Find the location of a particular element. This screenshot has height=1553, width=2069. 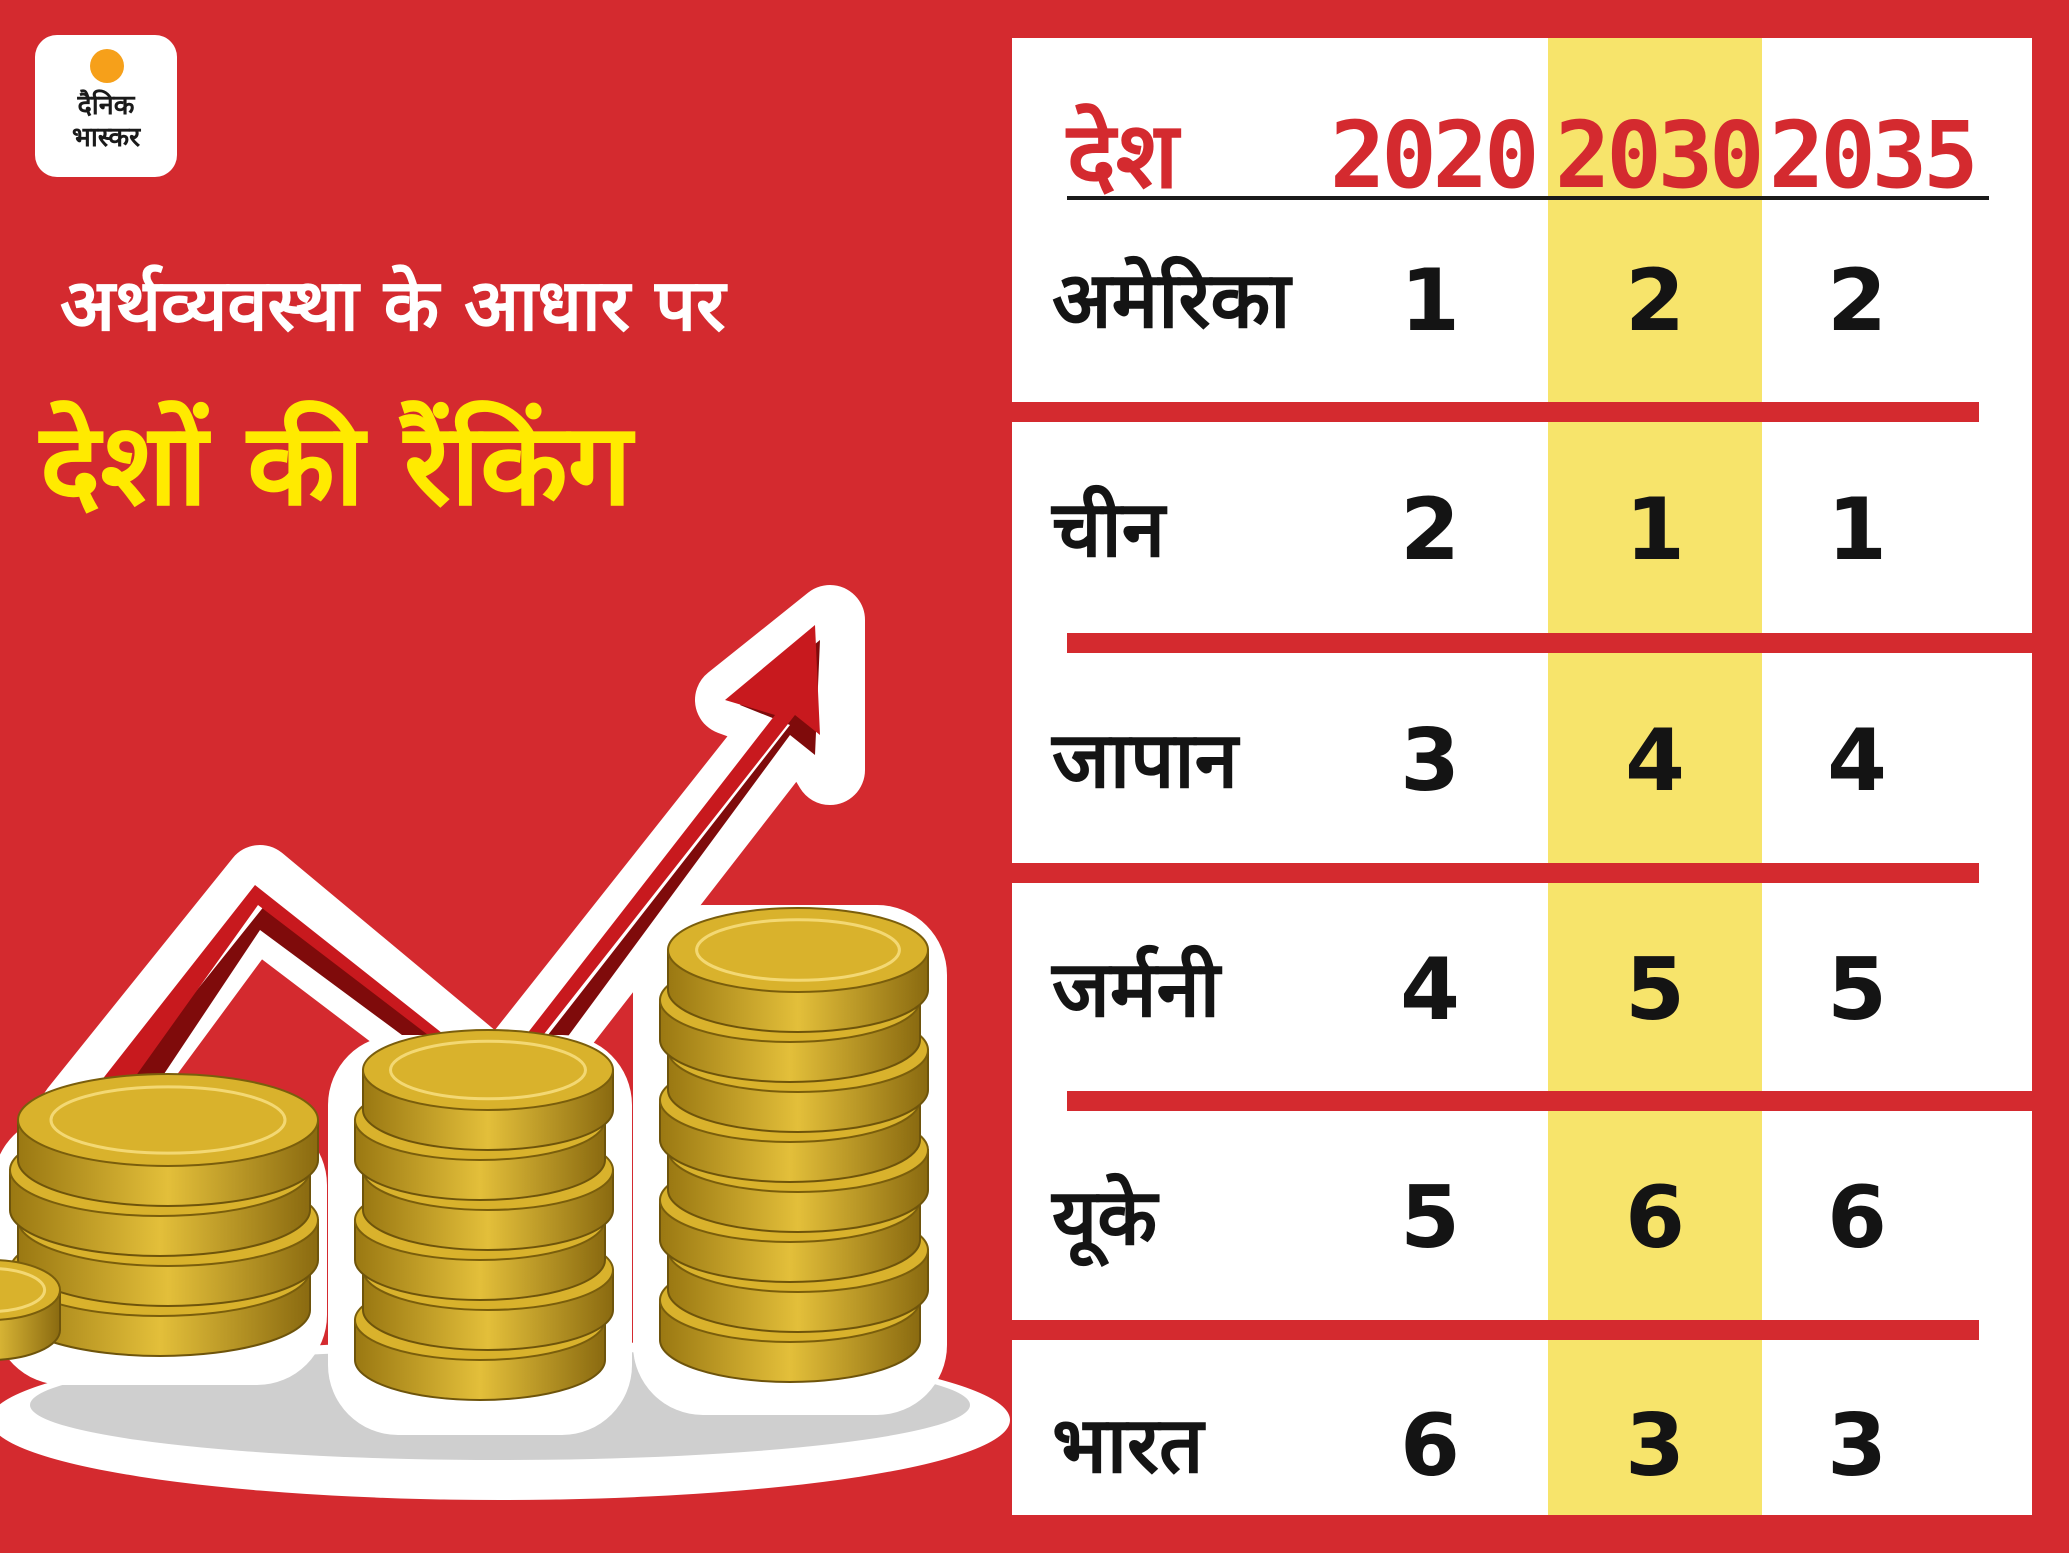

rank-2035: 1 is located at coordinates (1857, 530).